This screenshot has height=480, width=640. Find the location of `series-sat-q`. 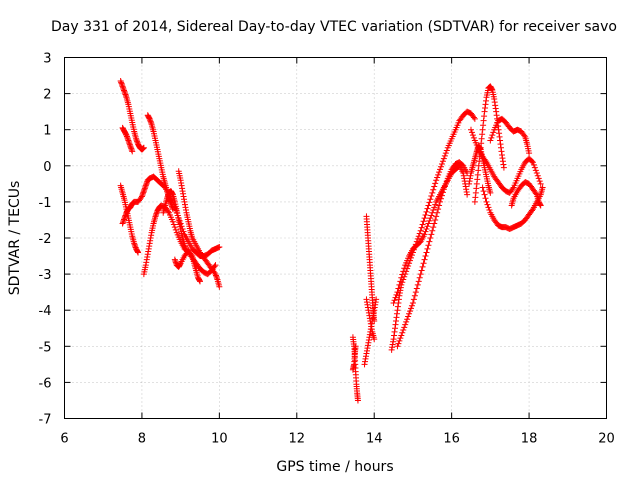

series-sat-q is located at coordinates (430, 234).